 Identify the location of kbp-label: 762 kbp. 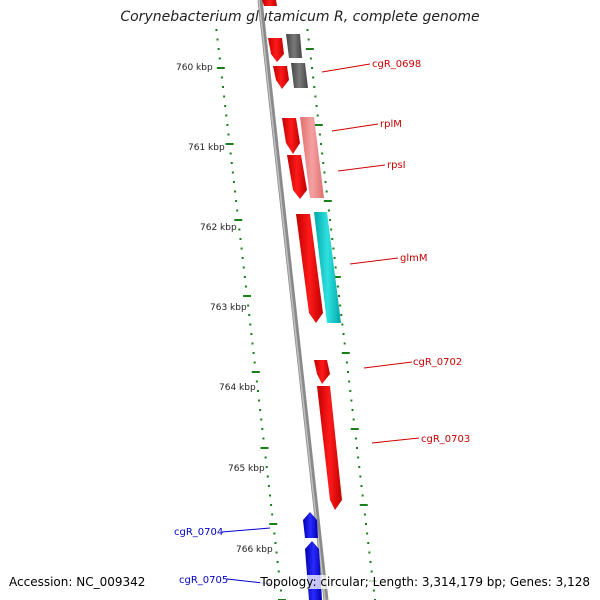
(218, 228).